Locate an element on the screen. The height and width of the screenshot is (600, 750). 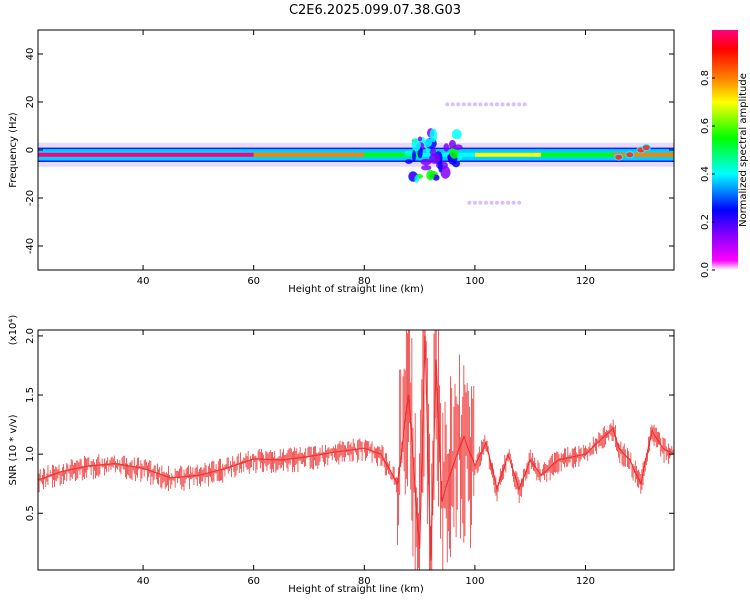
colorbar-tick-label: 0.0 is located at coordinates (705, 270).